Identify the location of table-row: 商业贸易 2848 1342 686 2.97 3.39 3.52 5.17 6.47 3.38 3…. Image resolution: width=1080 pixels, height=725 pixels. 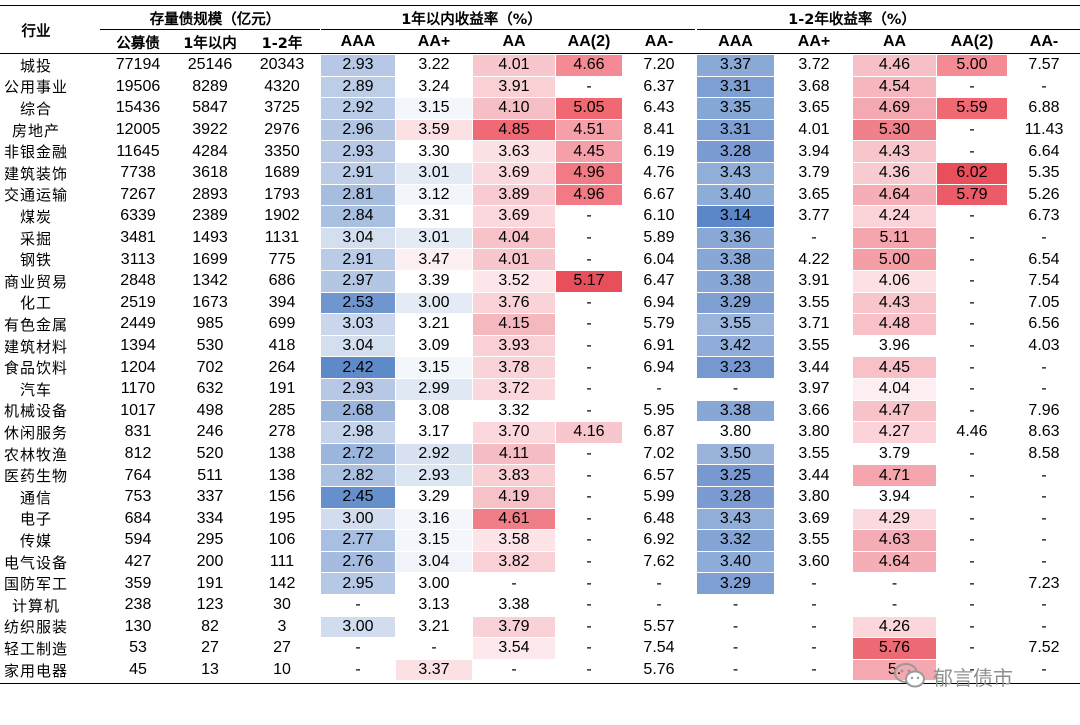
(540, 281).